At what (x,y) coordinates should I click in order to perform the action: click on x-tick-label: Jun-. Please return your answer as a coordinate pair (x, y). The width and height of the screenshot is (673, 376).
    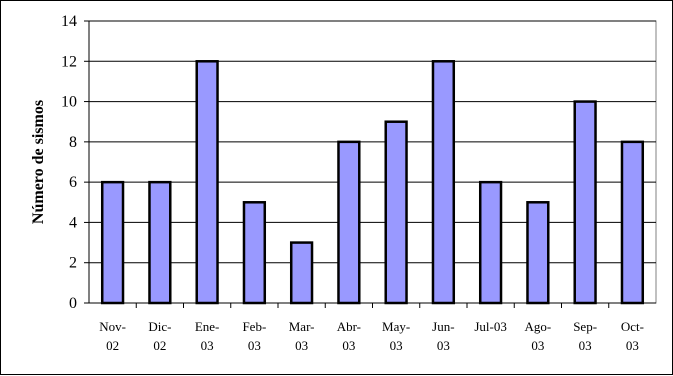
    Looking at the image, I should click on (443, 326).